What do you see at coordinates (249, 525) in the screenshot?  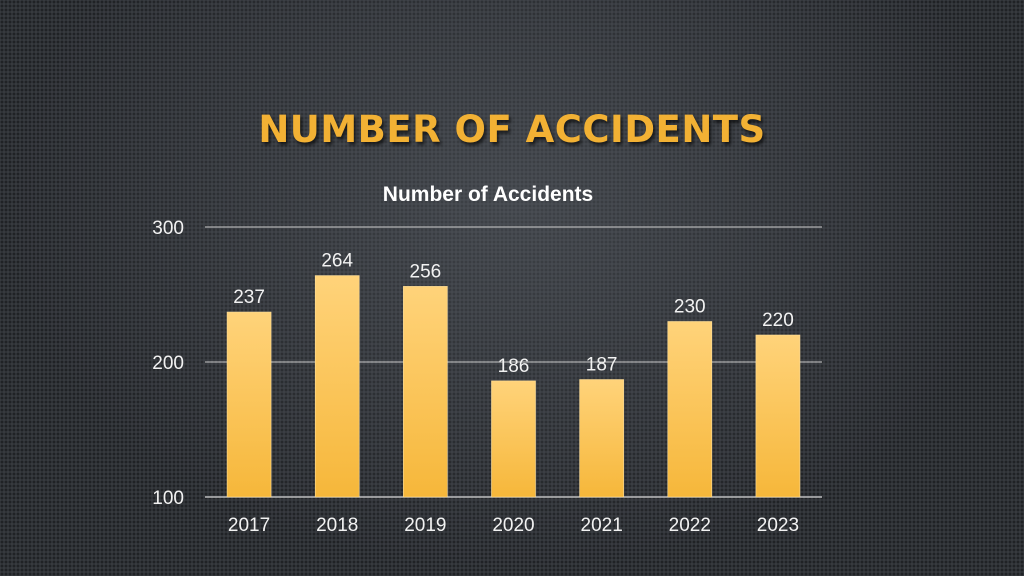 I see `x-tick-label: 2017` at bounding box center [249, 525].